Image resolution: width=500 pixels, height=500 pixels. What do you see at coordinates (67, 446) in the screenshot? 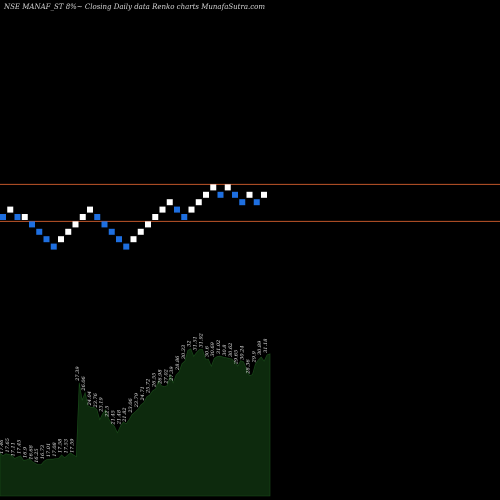
I see `price-data-label: 17.53` at bounding box center [67, 446].